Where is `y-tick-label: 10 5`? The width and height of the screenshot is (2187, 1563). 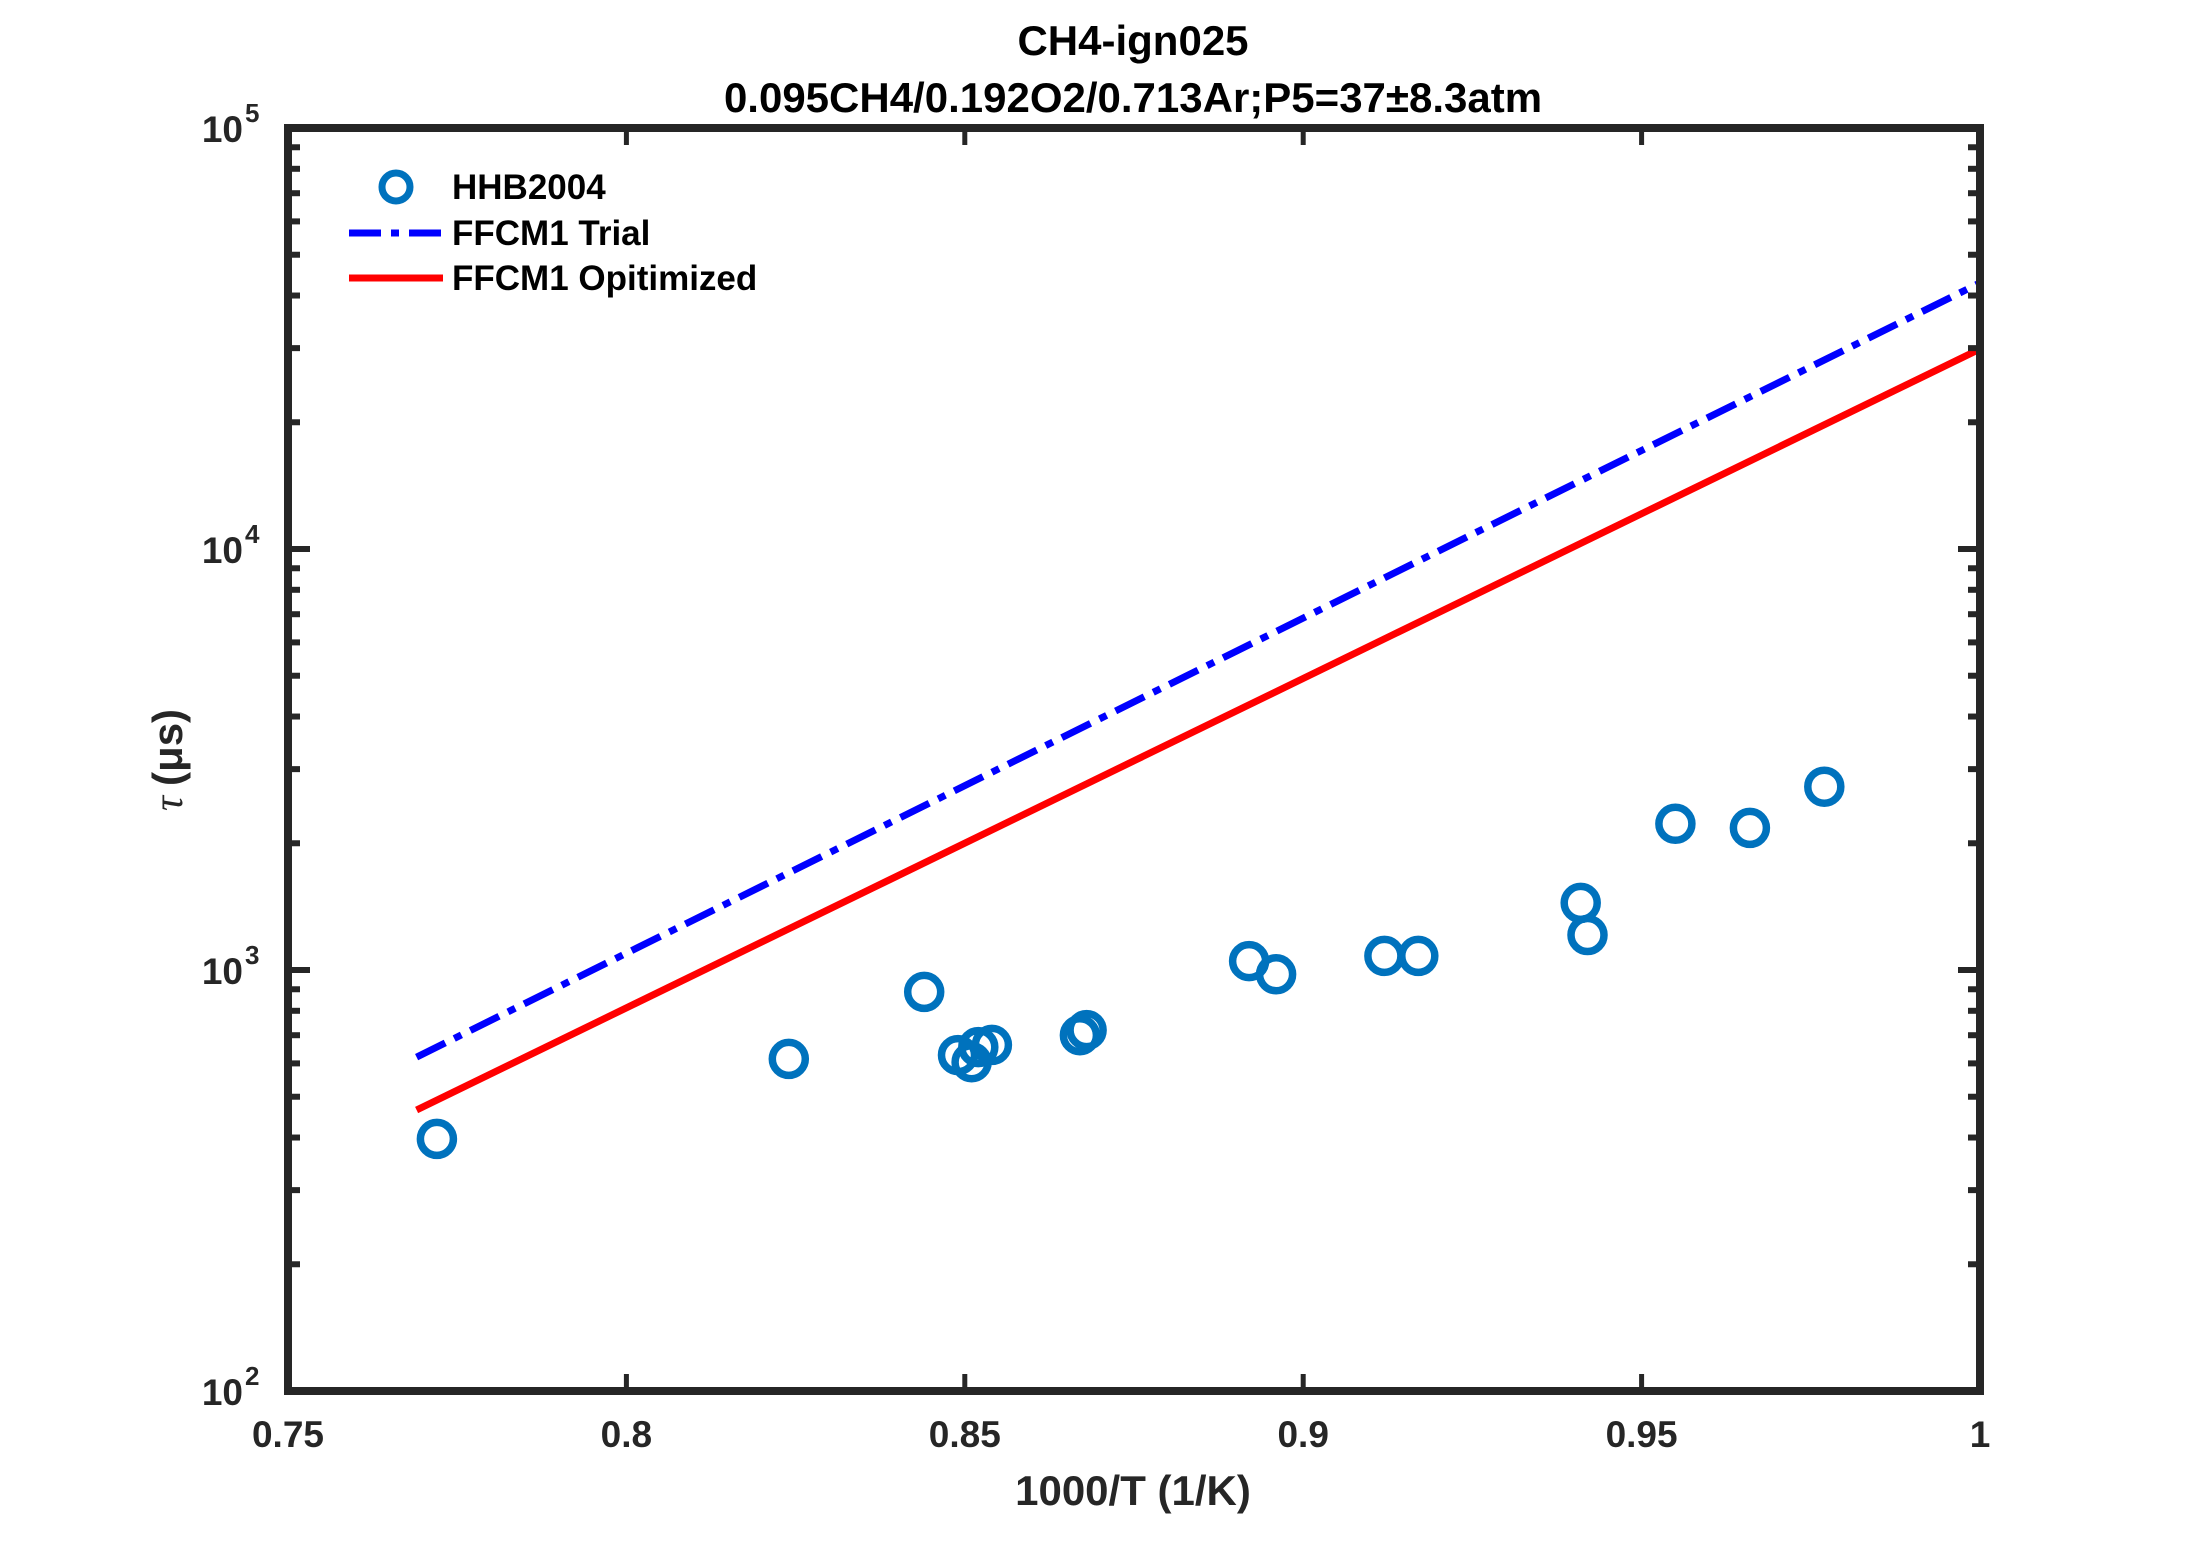
y-tick-label: 10 5 is located at coordinates (231, 124).